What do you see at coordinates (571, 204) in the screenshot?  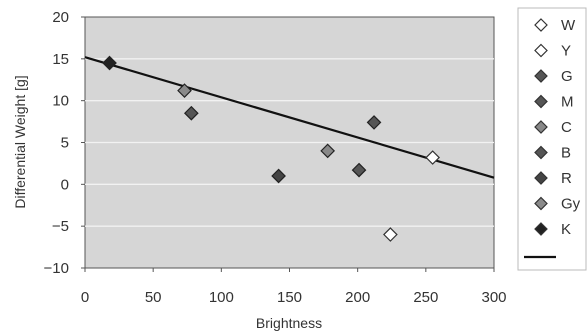 I see `legend-label-gy: Gy` at bounding box center [571, 204].